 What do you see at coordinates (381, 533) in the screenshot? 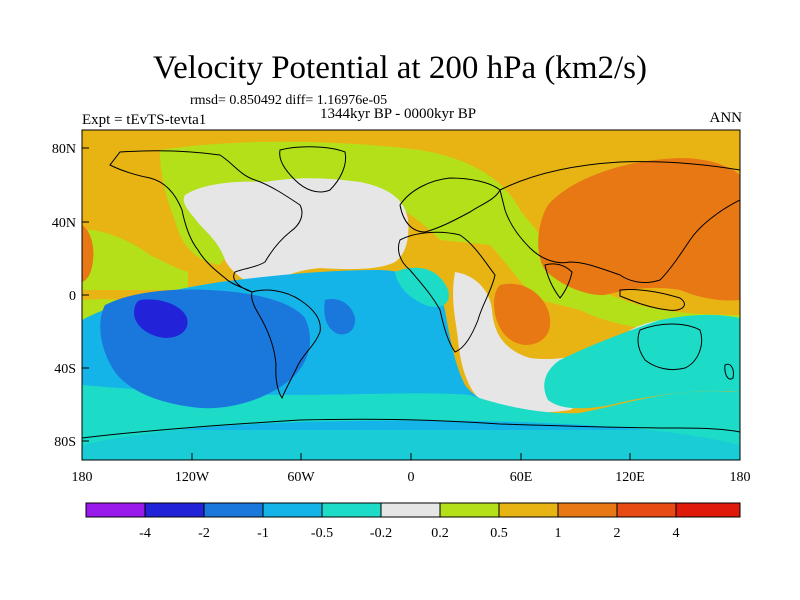
I see `colorbar-label: -0.2` at bounding box center [381, 533].